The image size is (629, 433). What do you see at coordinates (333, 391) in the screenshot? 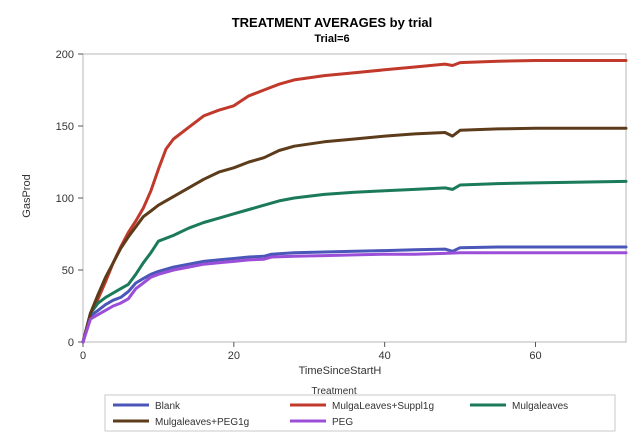
I see `legend-title: Treatment` at bounding box center [333, 391].